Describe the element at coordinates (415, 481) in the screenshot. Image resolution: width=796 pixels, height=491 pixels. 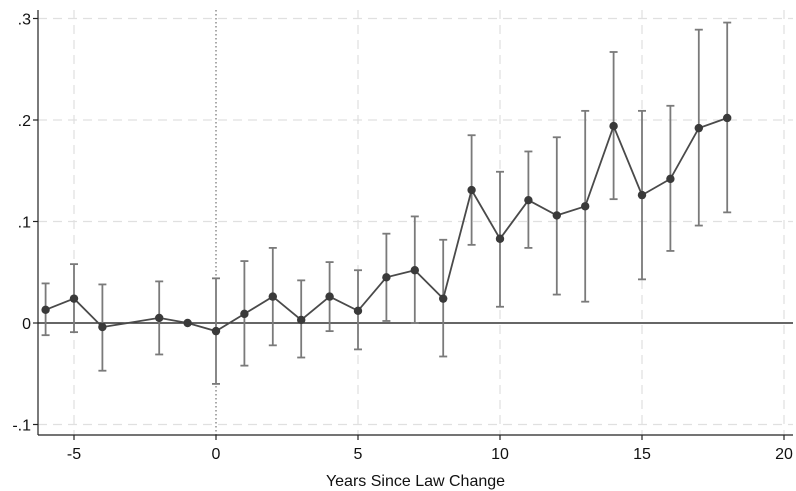
I see `x-axis-title: Years Since Law Change` at that location.